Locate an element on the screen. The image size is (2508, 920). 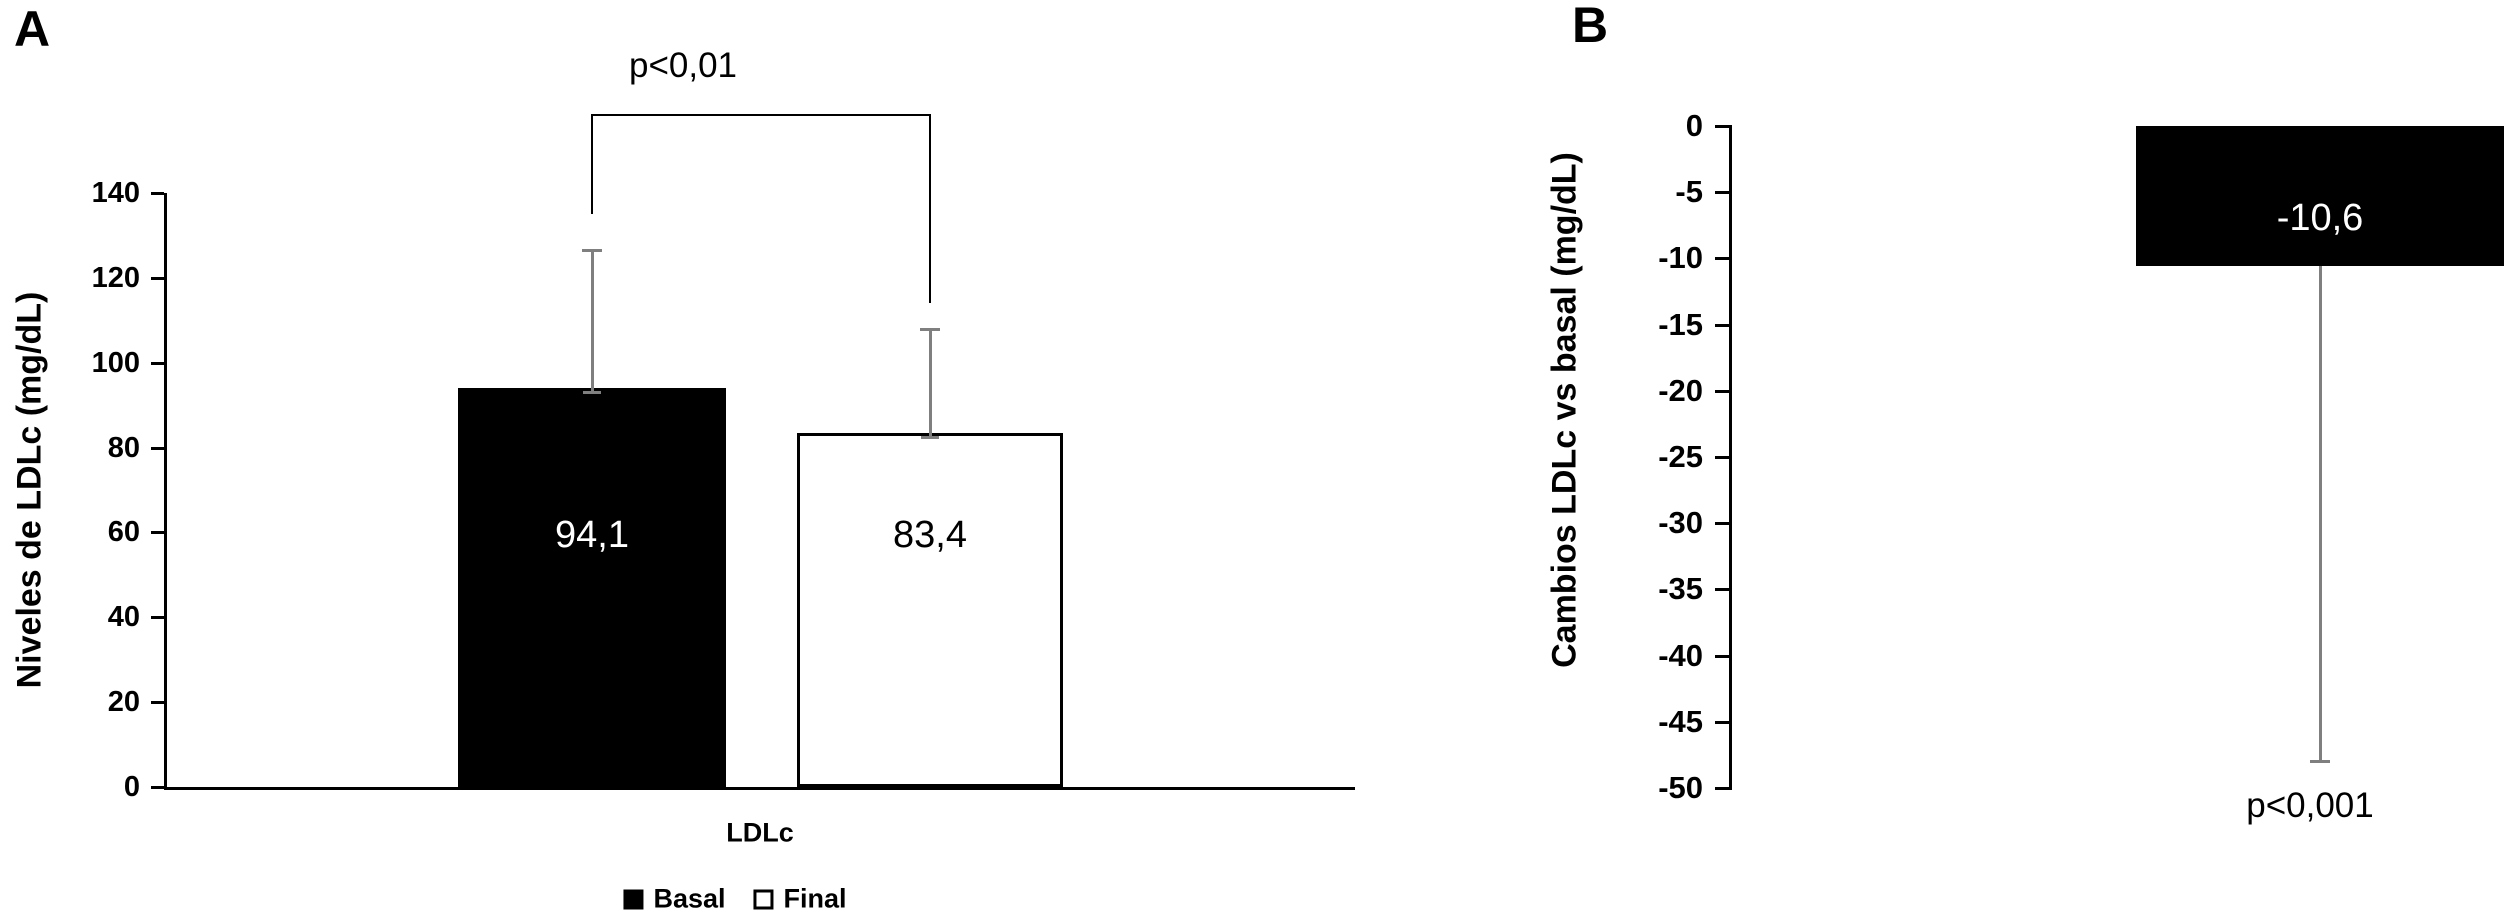
panel-a-y-tick-label: 40 is located at coordinates (123, 617).